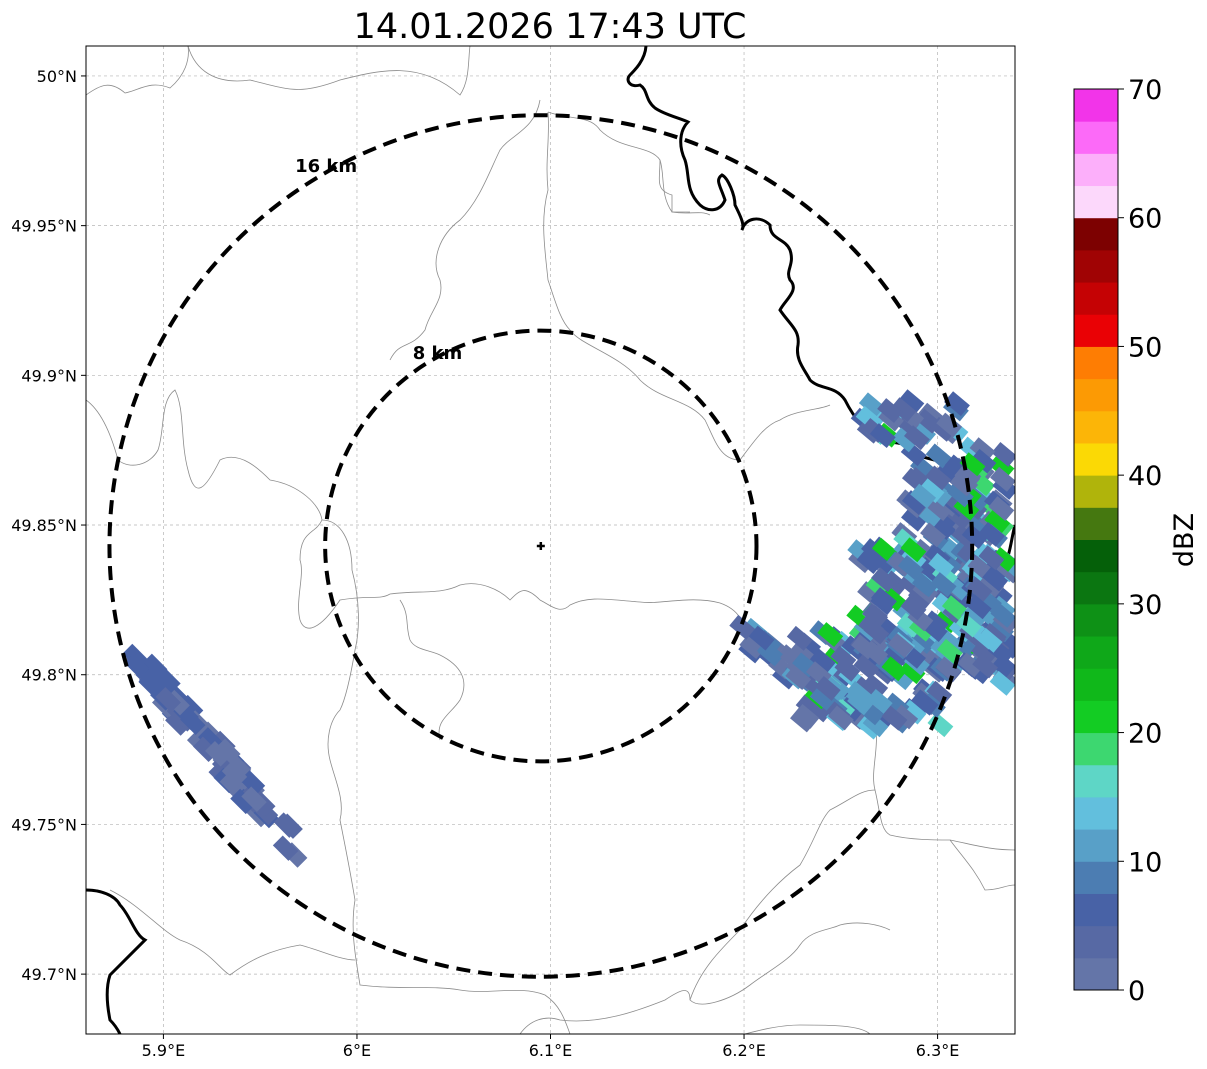 The width and height of the screenshot is (1207, 1069). Describe the element at coordinates (326, 166) in the screenshot. I see `range-ring-label: 16 km` at that location.